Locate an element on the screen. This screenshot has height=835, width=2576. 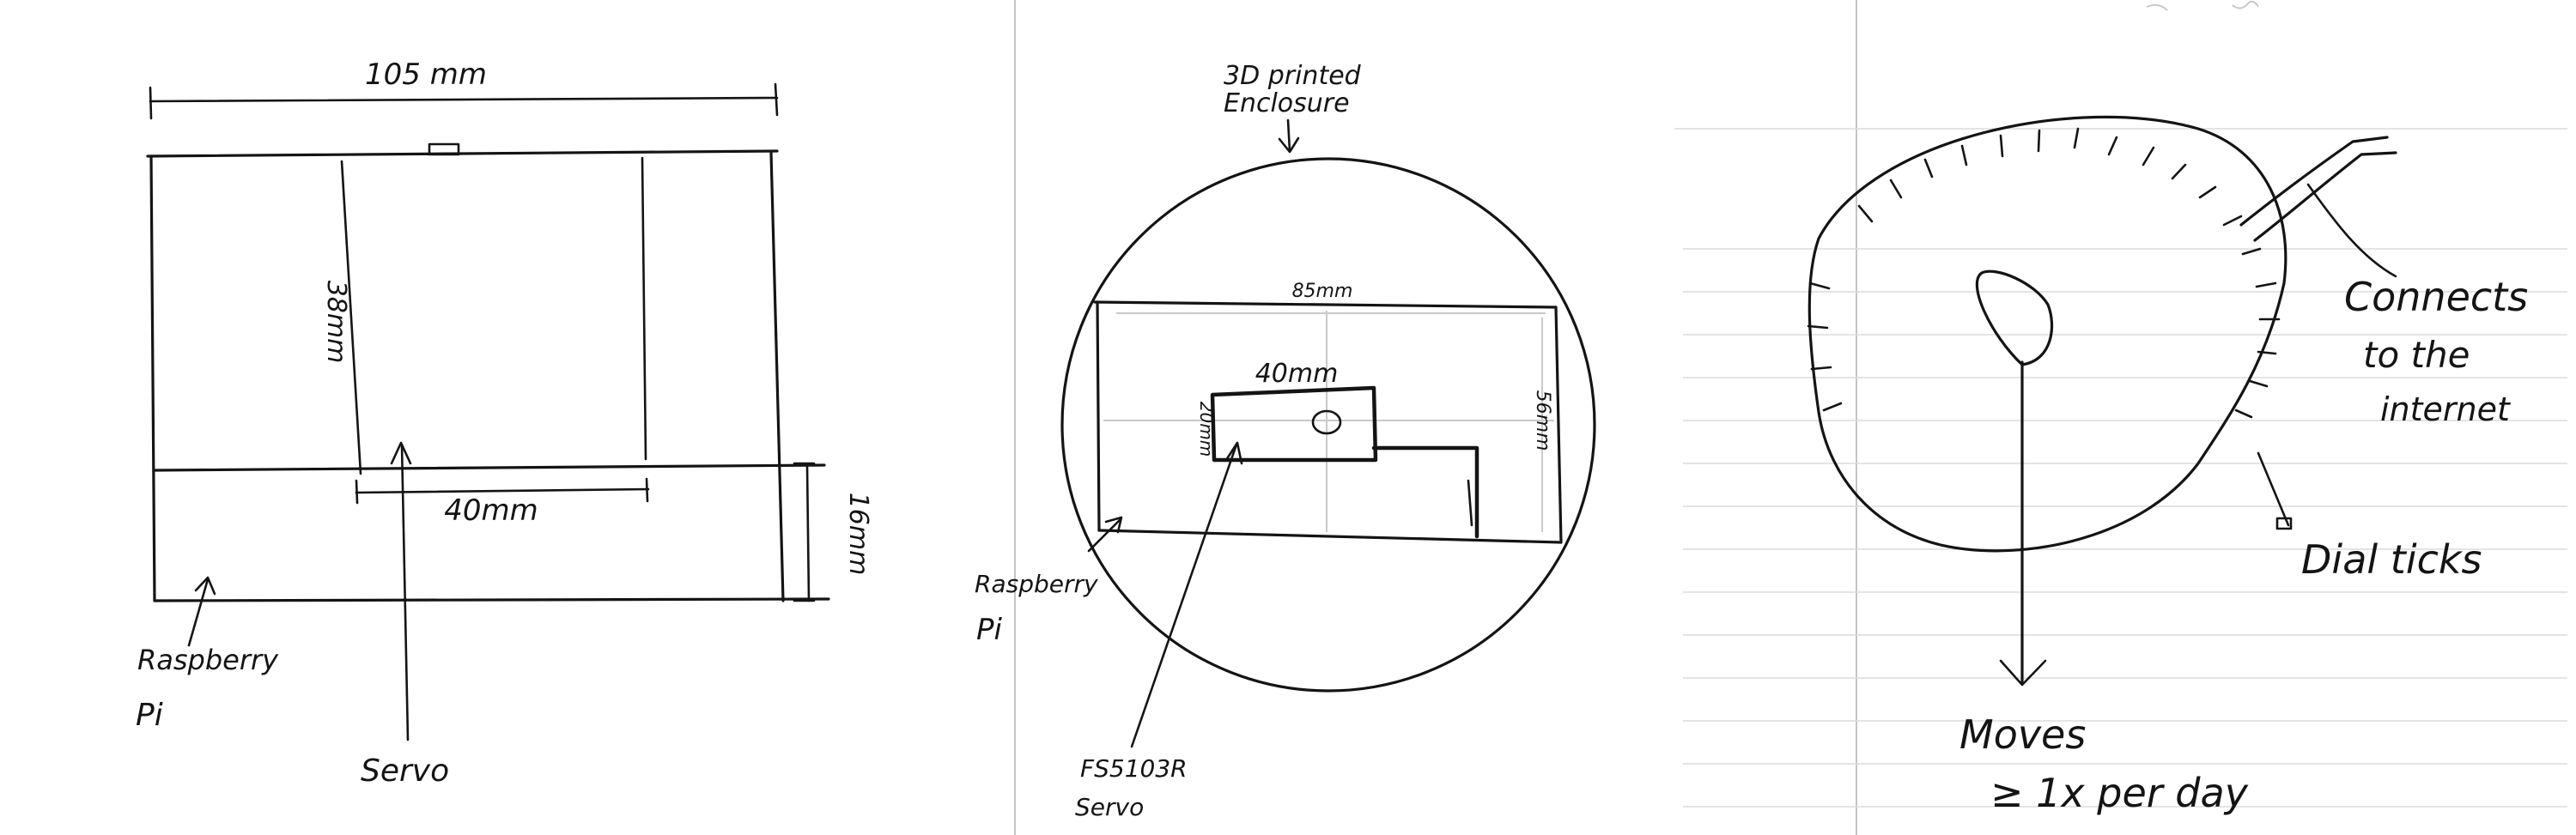
ticks-callout: Dial ticks is located at coordinates (2369, 517).